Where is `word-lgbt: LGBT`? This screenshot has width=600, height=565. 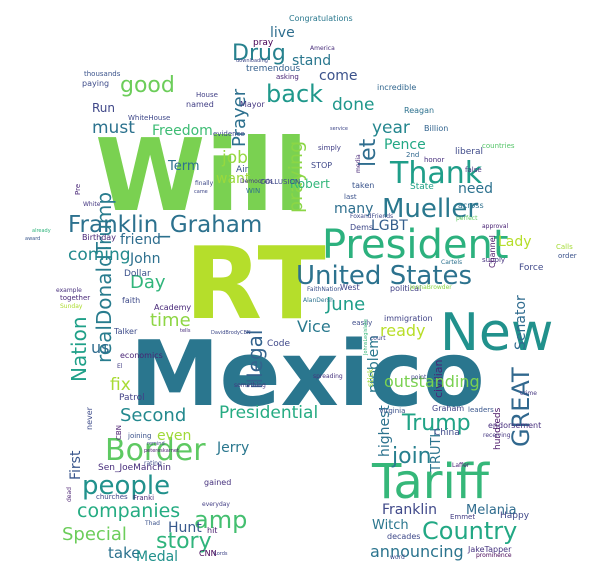 word-lgbt: LGBT is located at coordinates (389, 226).